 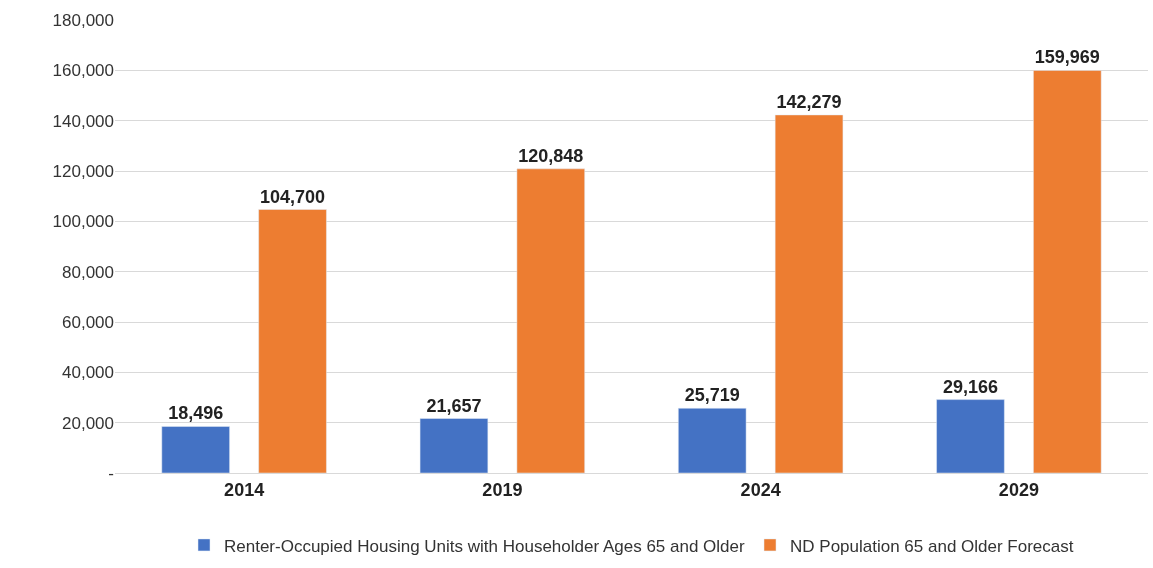 What do you see at coordinates (551, 155) in the screenshot?
I see `data-label: 120,848` at bounding box center [551, 155].